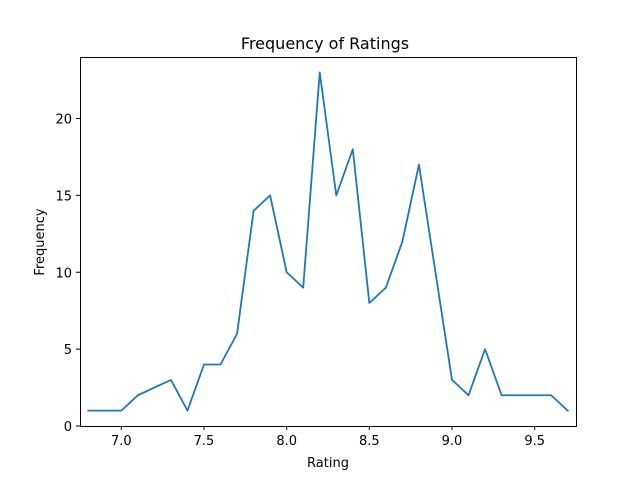  Describe the element at coordinates (40, 241) in the screenshot. I see `y-axis-label: Frequency` at that location.